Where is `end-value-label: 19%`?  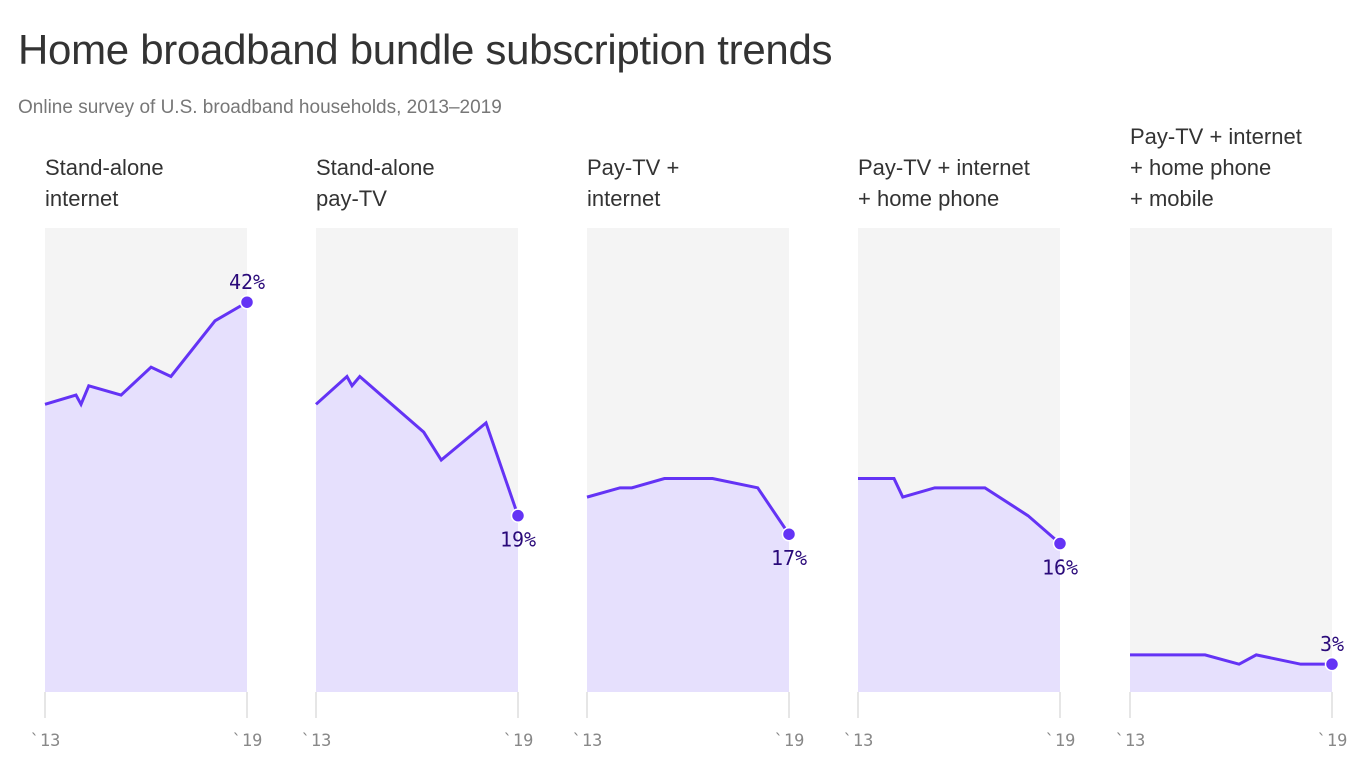
end-value-label: 19% is located at coordinates (518, 540).